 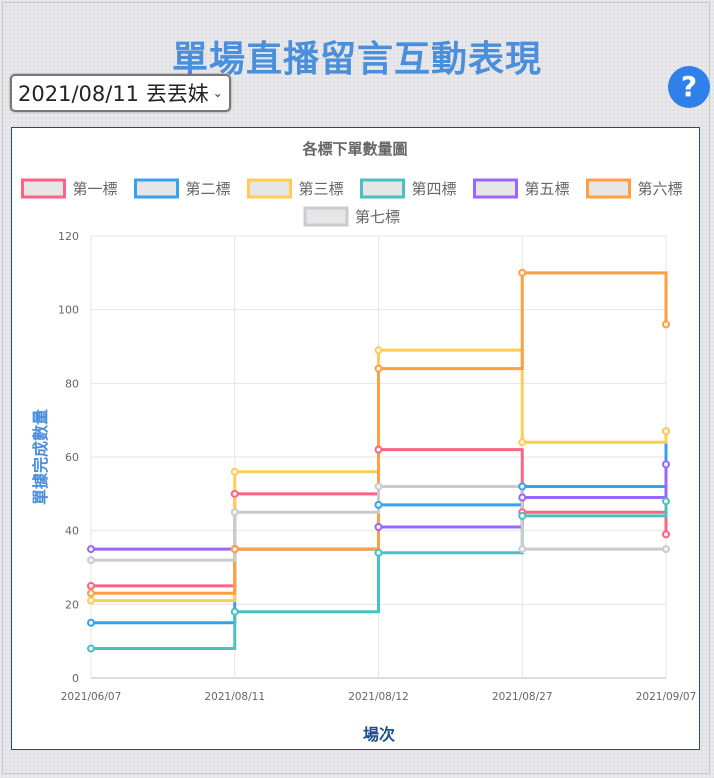 I want to click on x-axis-label: 場次, so click(x=379, y=734).